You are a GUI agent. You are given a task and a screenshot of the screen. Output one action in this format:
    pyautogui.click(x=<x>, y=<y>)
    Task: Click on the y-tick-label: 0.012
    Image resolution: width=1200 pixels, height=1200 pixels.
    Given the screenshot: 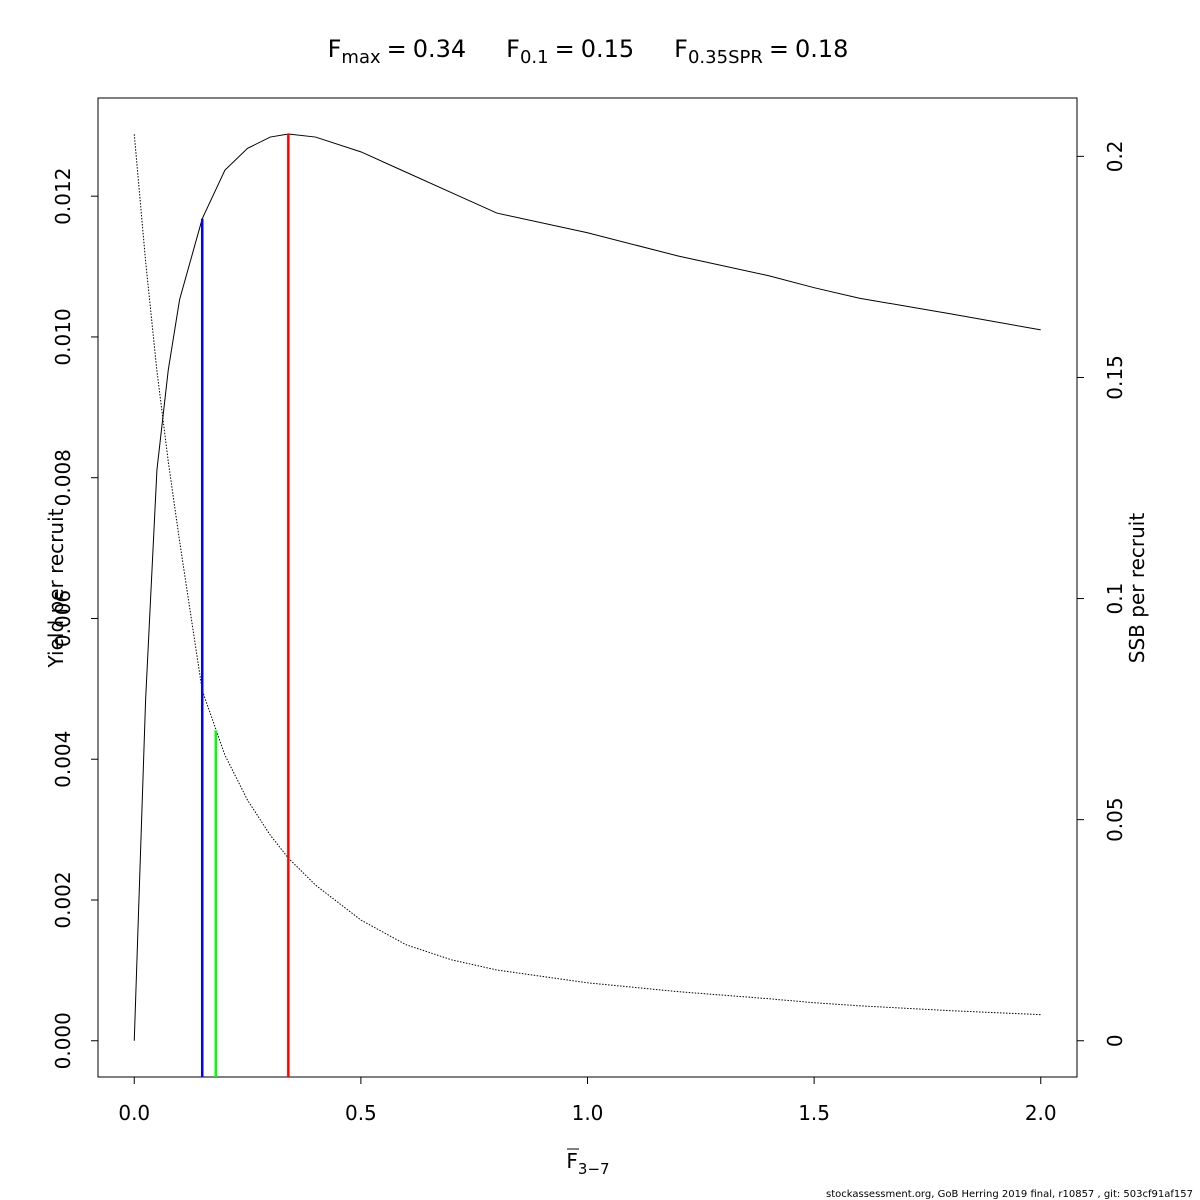 What is the action you would take?
    pyautogui.click(x=63, y=196)
    